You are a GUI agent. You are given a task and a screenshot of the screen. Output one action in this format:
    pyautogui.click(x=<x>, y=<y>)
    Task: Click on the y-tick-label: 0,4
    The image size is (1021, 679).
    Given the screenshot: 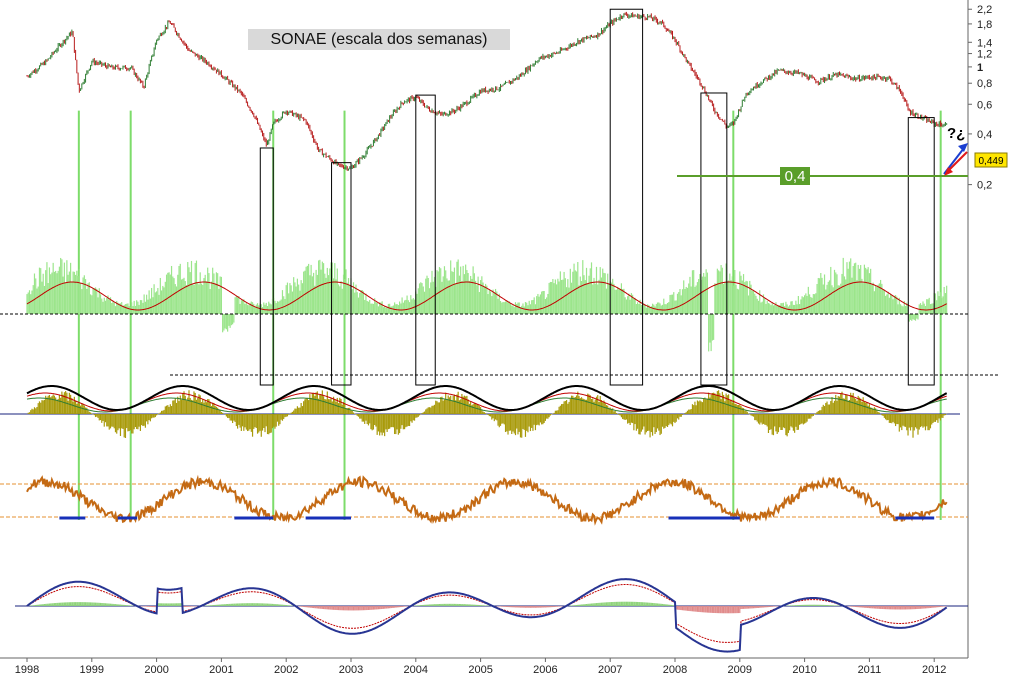 What is the action you would take?
    pyautogui.click(x=984, y=135)
    